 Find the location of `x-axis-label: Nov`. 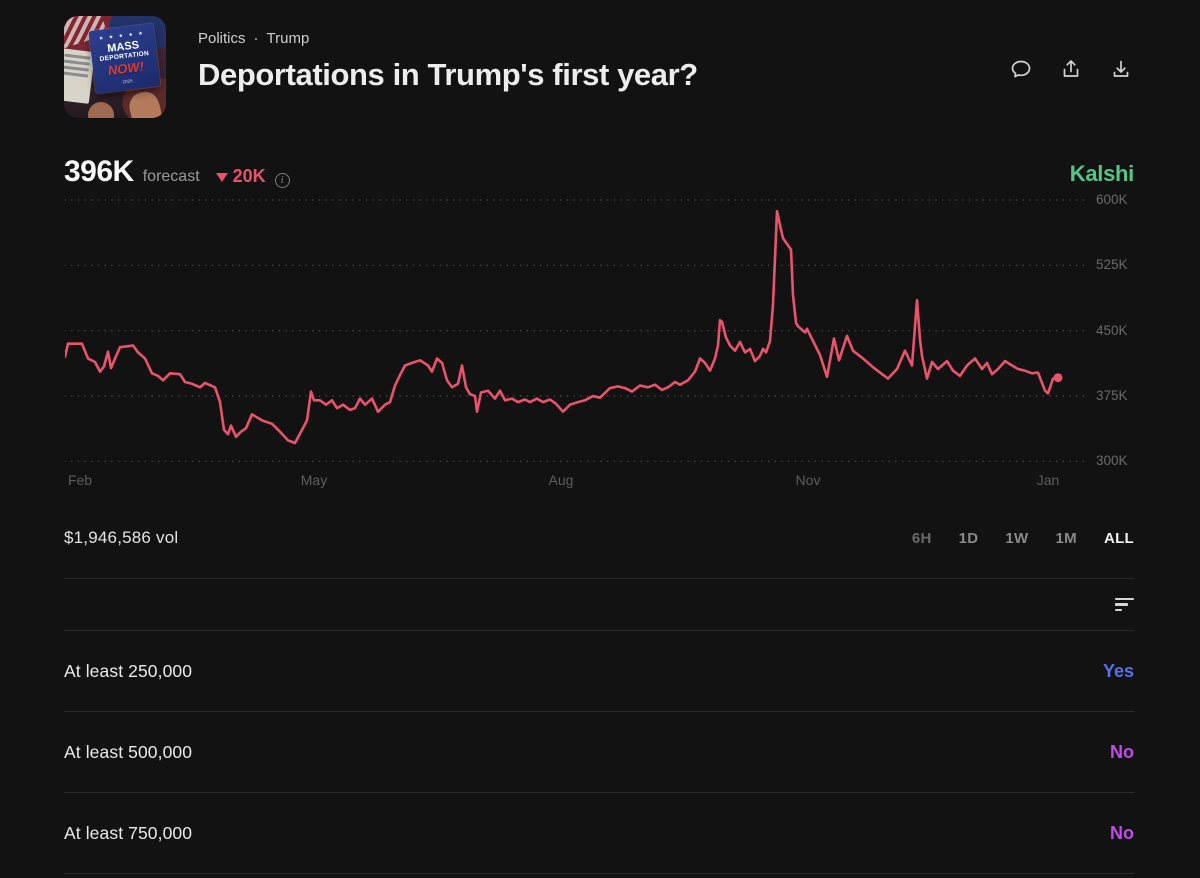

x-axis-label: Nov is located at coordinates (808, 480).